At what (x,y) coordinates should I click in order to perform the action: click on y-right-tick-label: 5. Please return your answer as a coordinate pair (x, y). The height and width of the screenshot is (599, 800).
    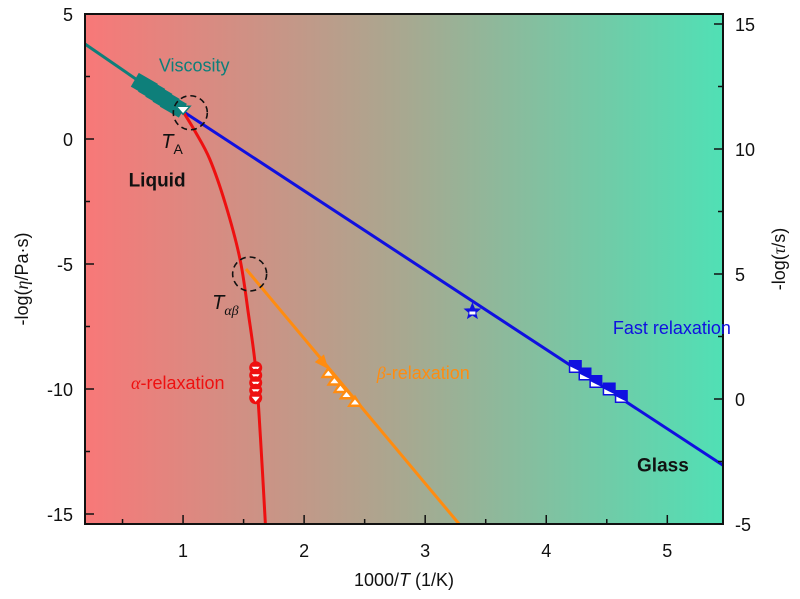
    Looking at the image, I should click on (740, 275).